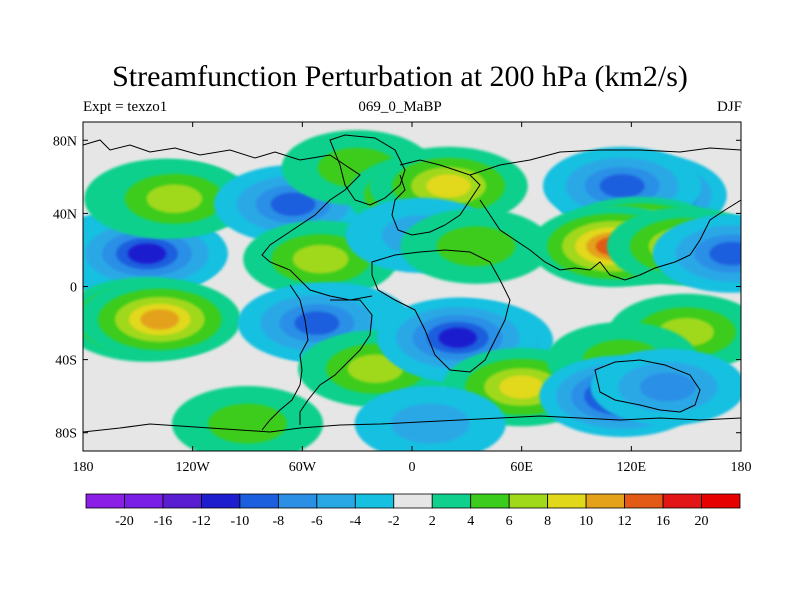  Describe the element at coordinates (412, 467) in the screenshot. I see `x-tick-label: 0` at that location.